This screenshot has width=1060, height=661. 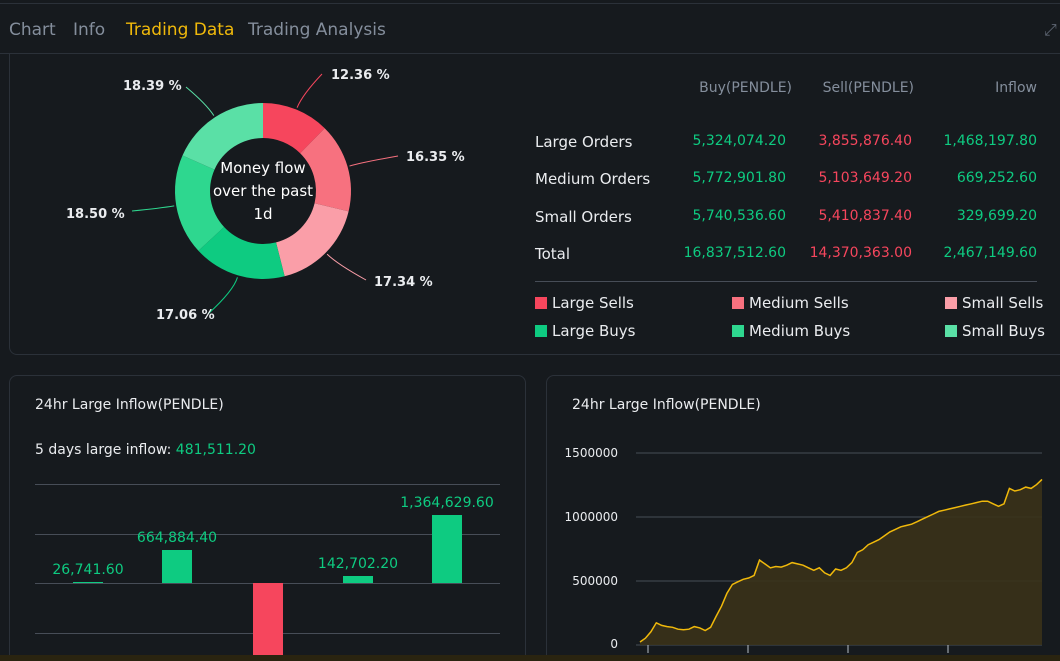 What do you see at coordinates (614, 644) in the screenshot?
I see `ytick-0: 0` at bounding box center [614, 644].